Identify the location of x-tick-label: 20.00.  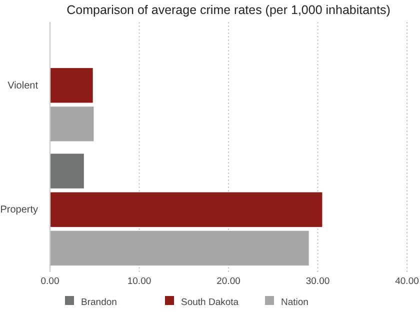
(228, 281).